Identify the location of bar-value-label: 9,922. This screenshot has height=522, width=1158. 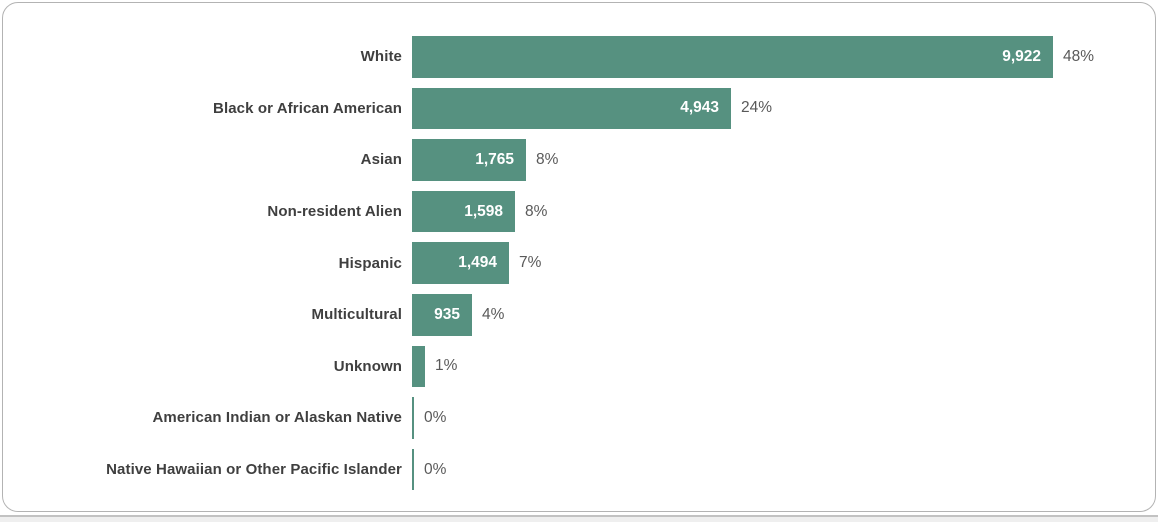
(1021, 56).